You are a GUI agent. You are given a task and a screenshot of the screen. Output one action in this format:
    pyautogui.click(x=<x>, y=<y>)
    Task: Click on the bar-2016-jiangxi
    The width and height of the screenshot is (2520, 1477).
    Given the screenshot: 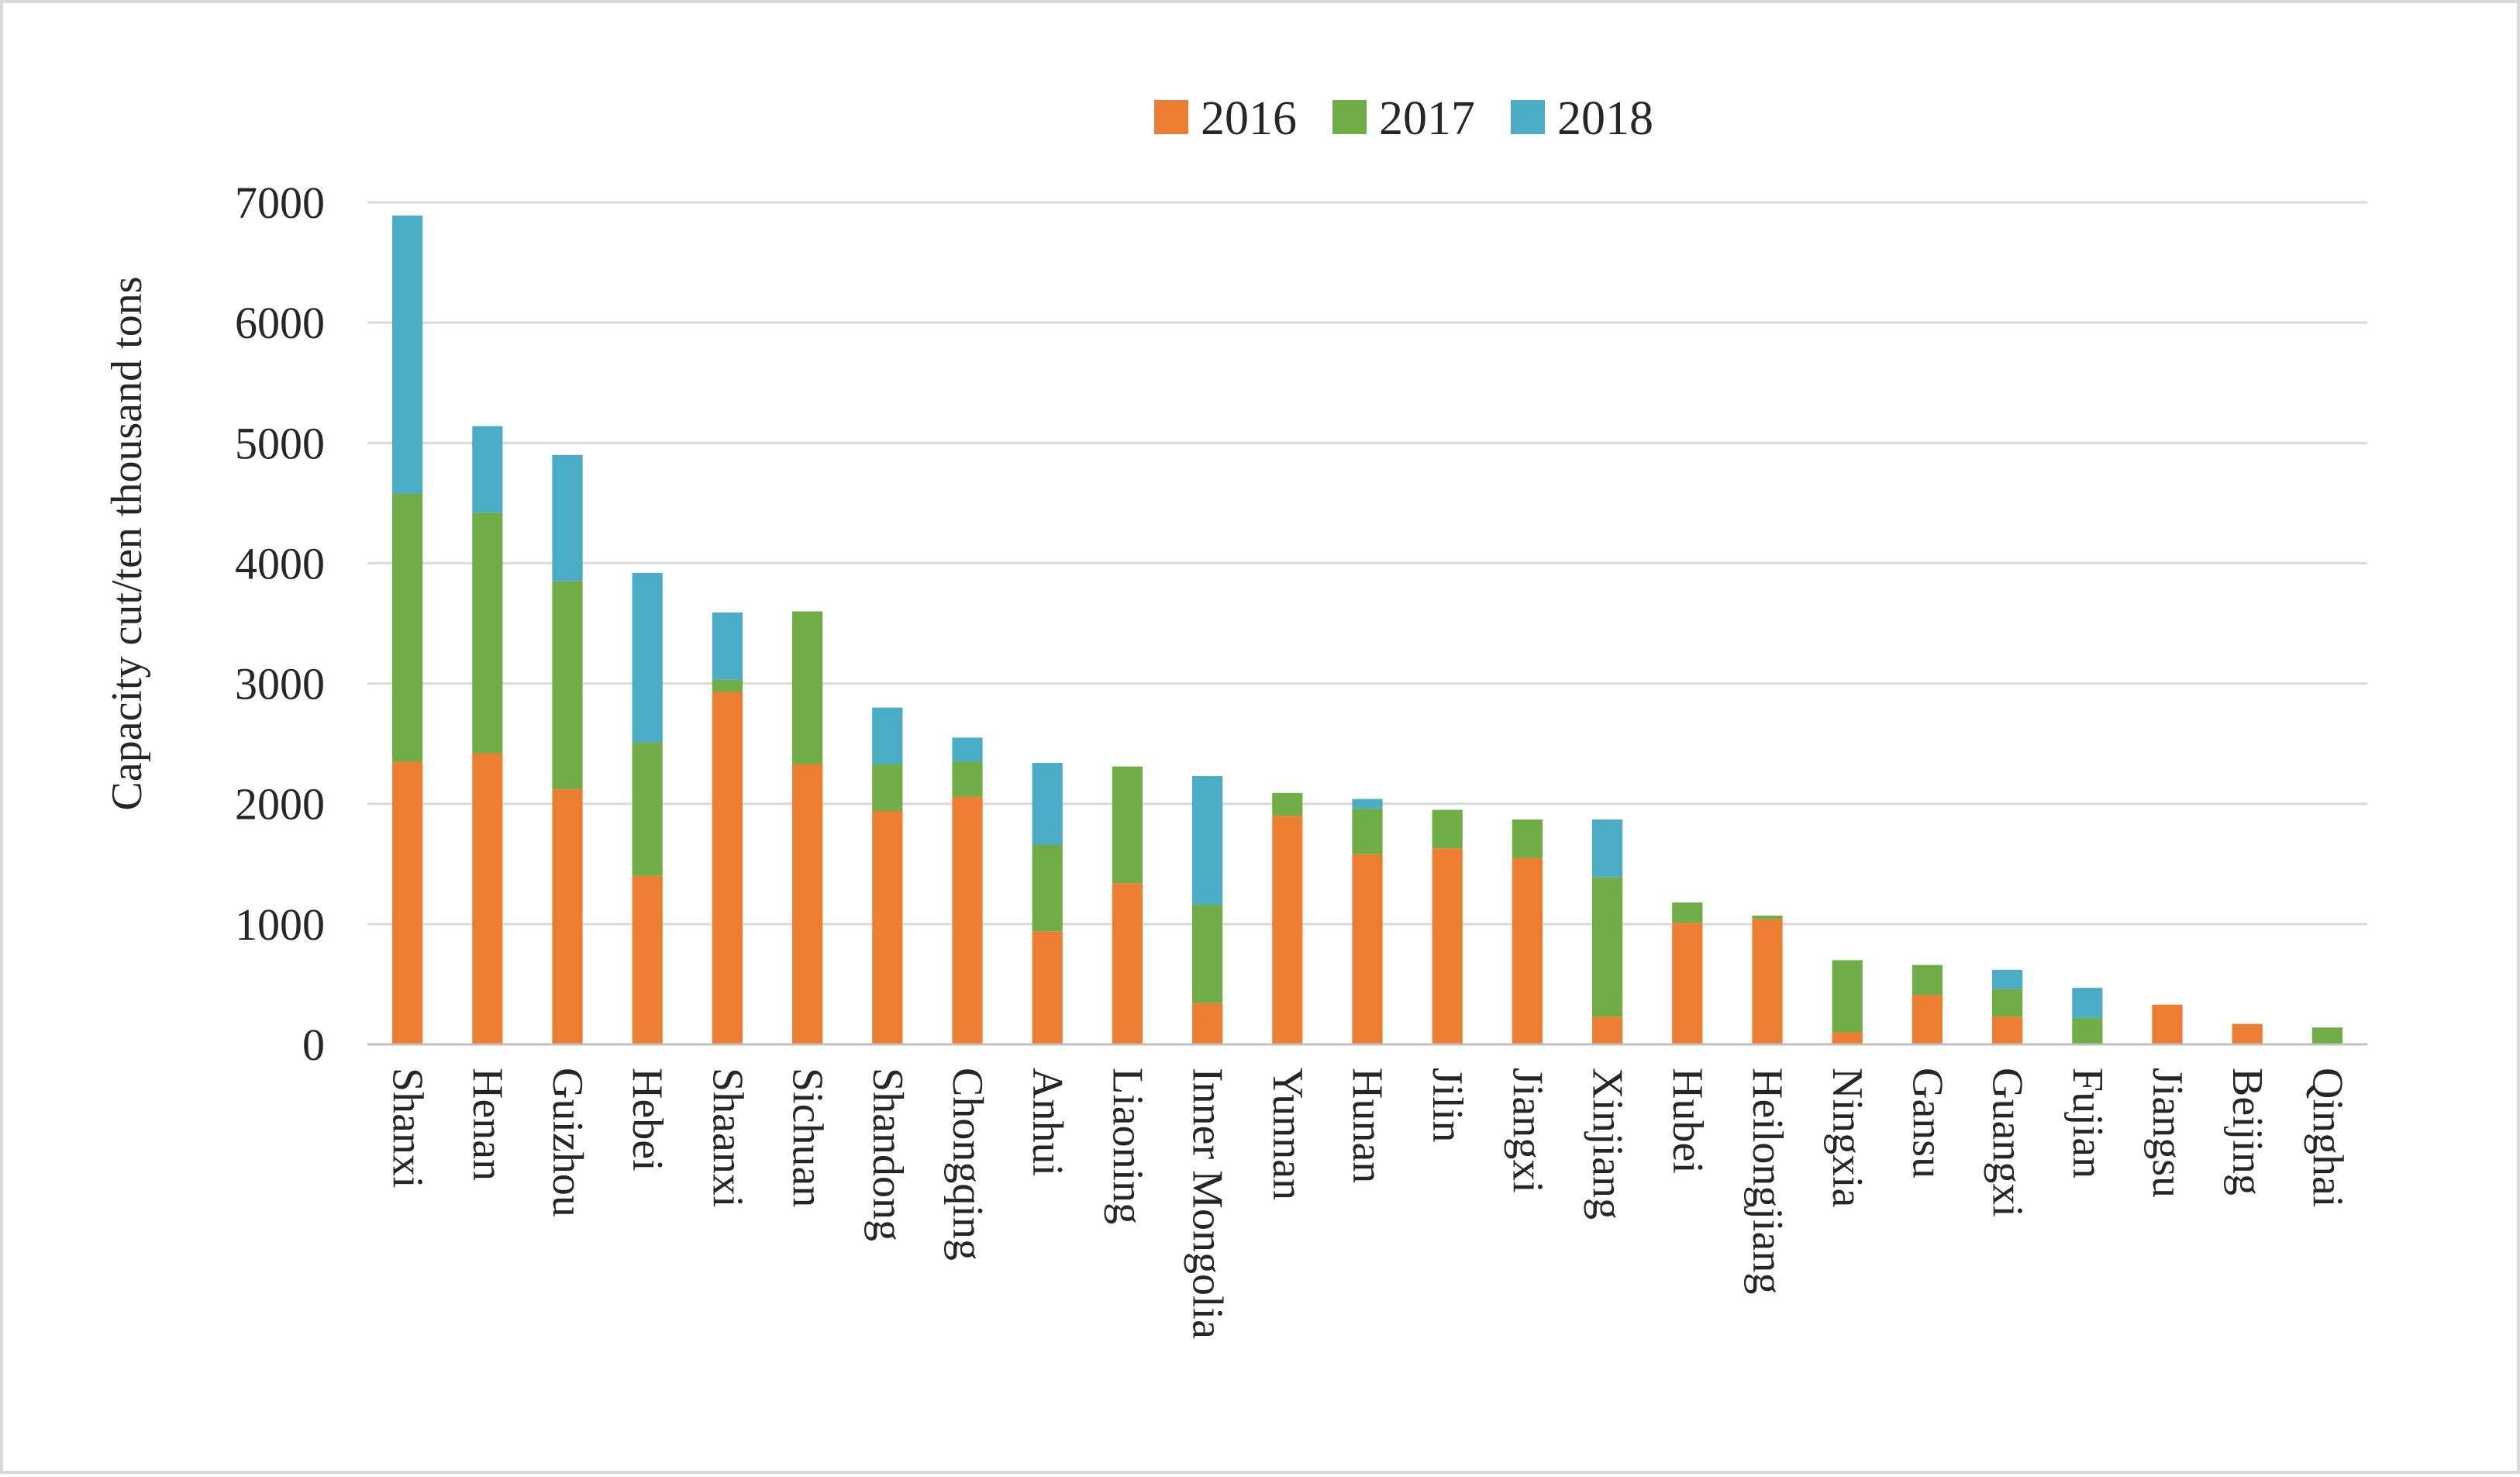 What is the action you would take?
    pyautogui.click(x=1528, y=951)
    